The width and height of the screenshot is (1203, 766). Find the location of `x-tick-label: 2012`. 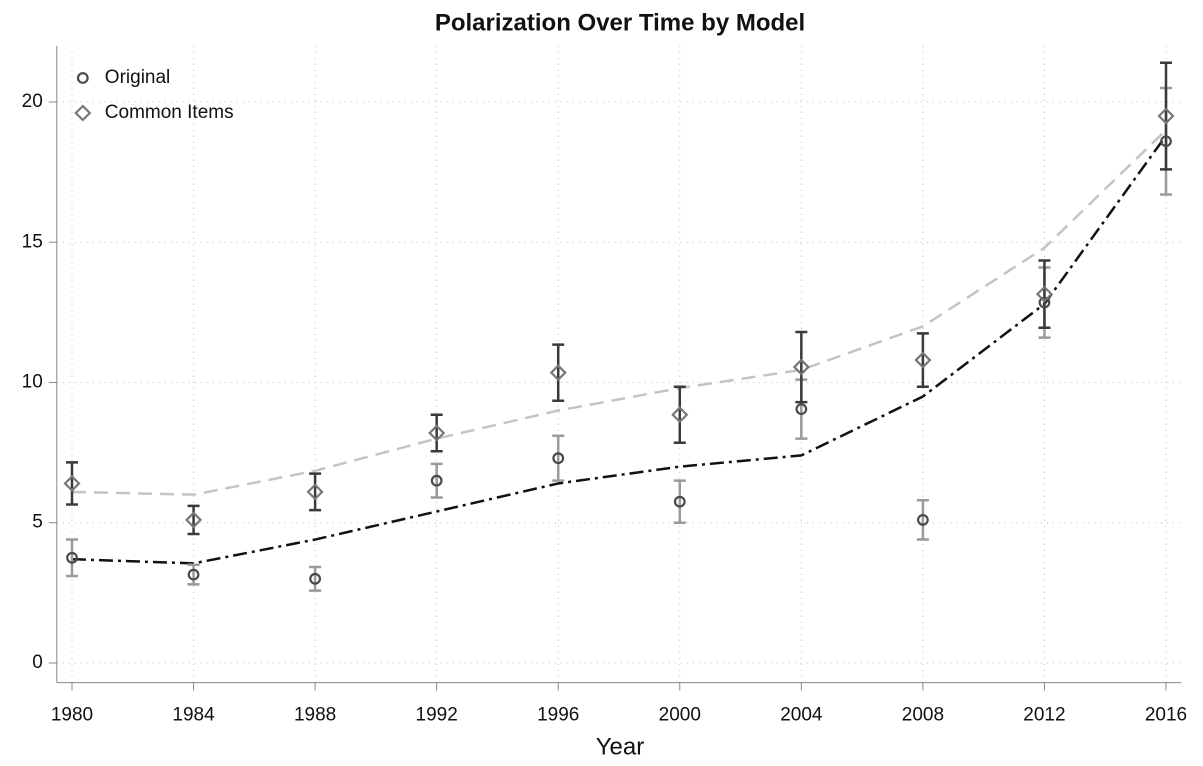

x-tick-label: 2012 is located at coordinates (1044, 715).